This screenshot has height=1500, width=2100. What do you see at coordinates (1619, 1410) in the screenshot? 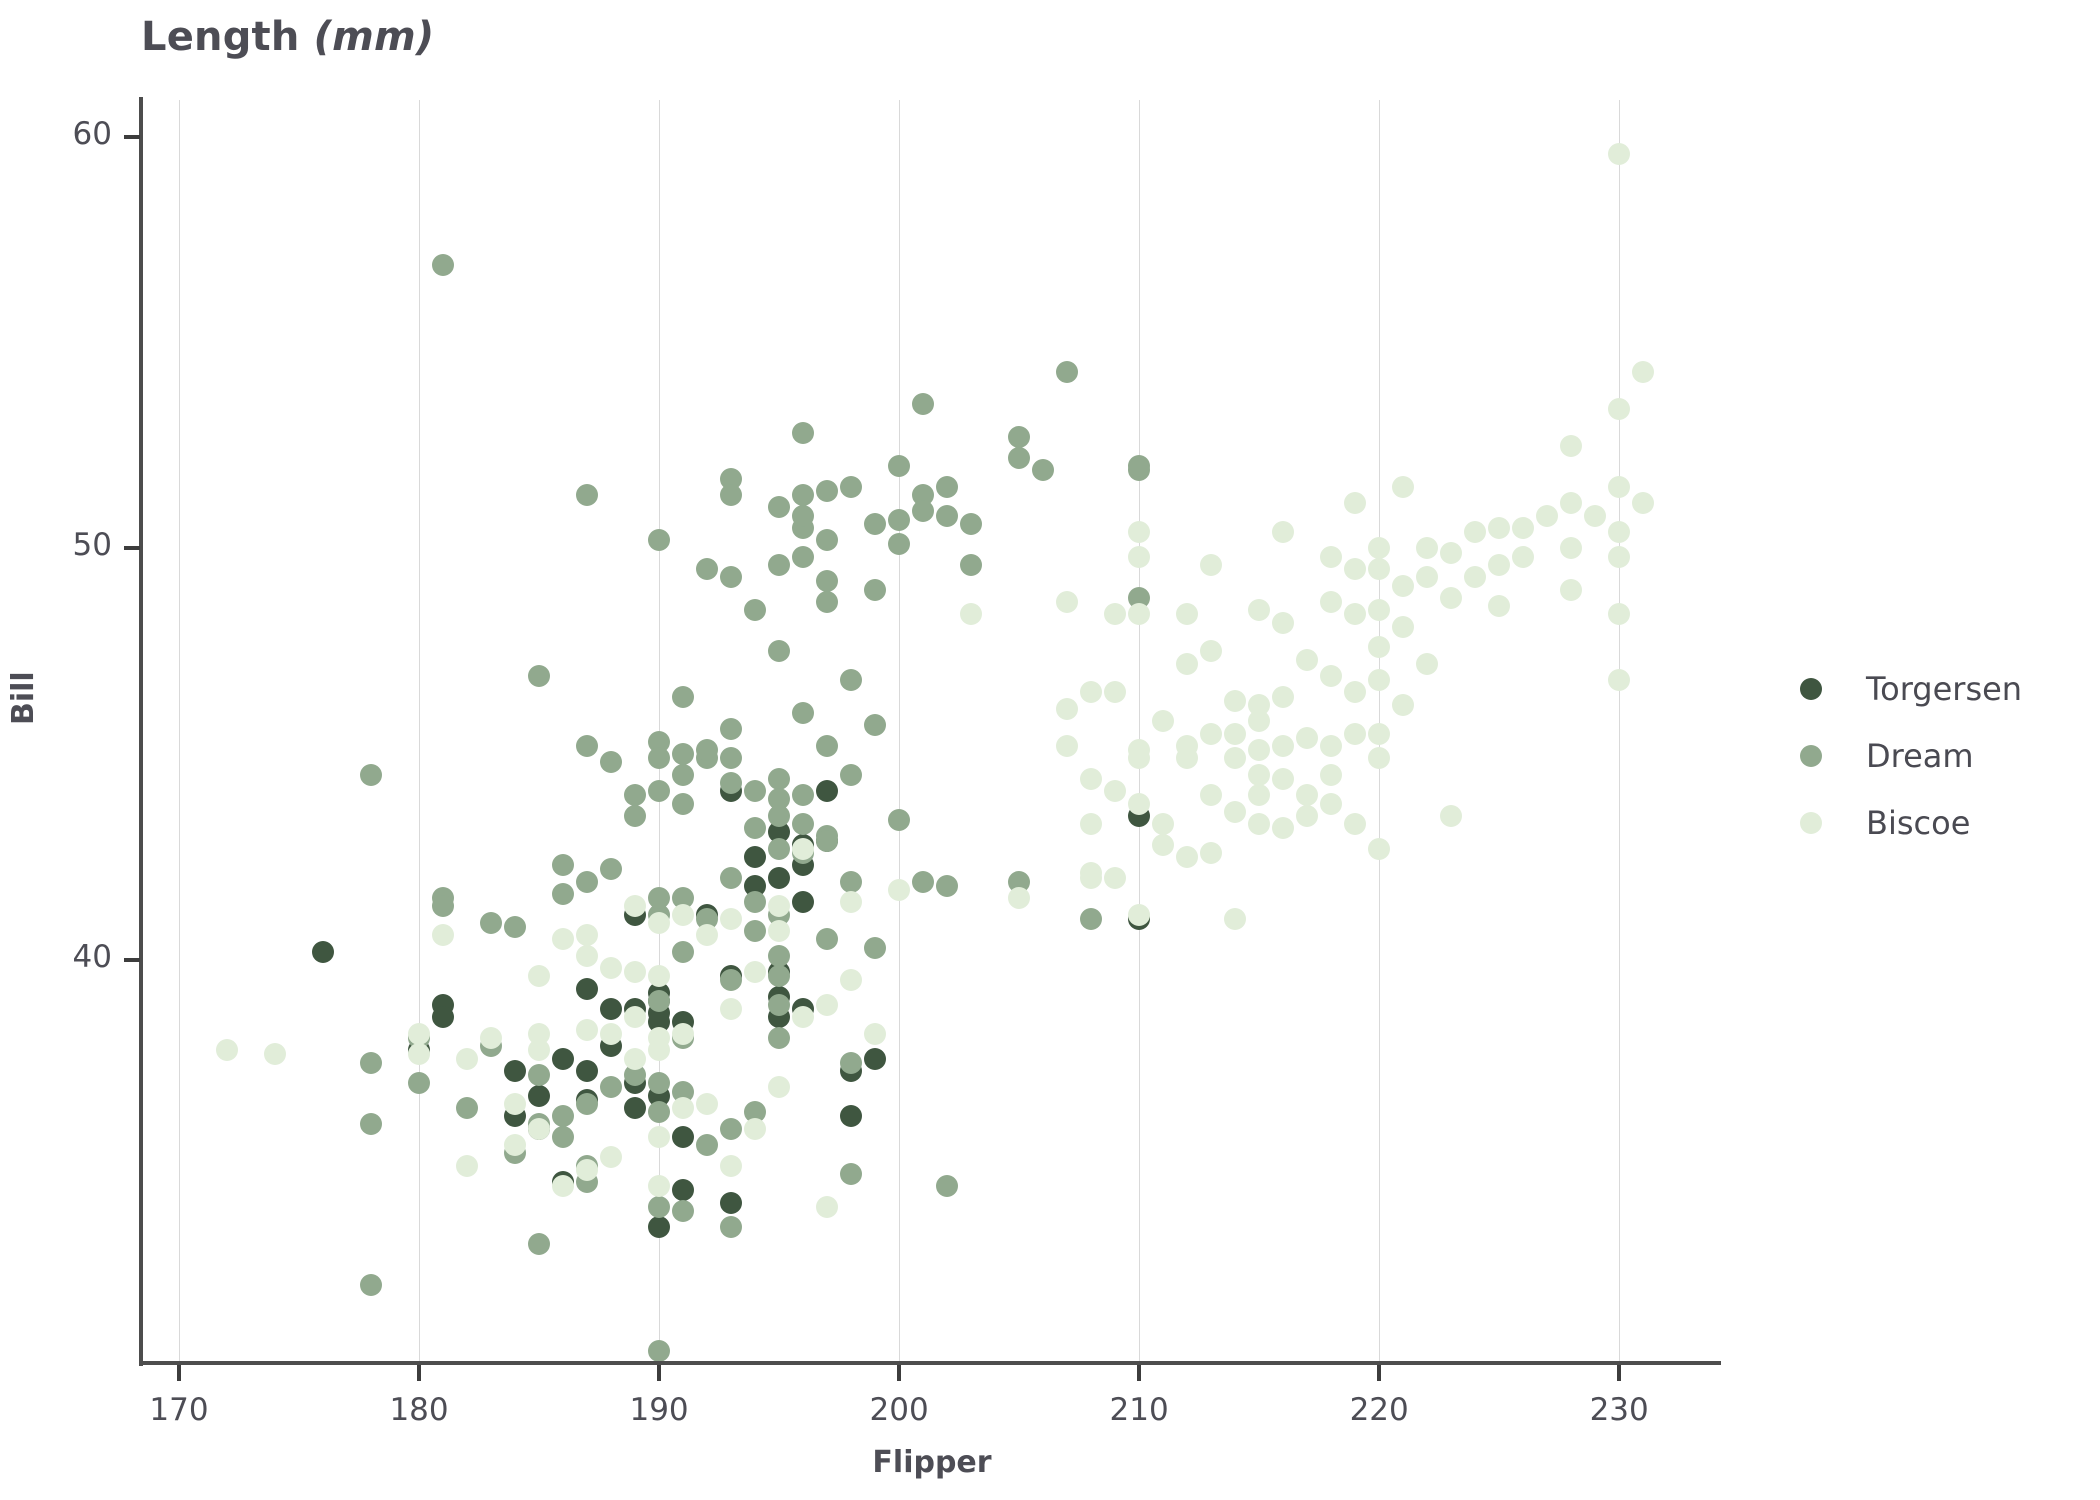
I see `x-tick-label-230: 230` at bounding box center [1619, 1410].